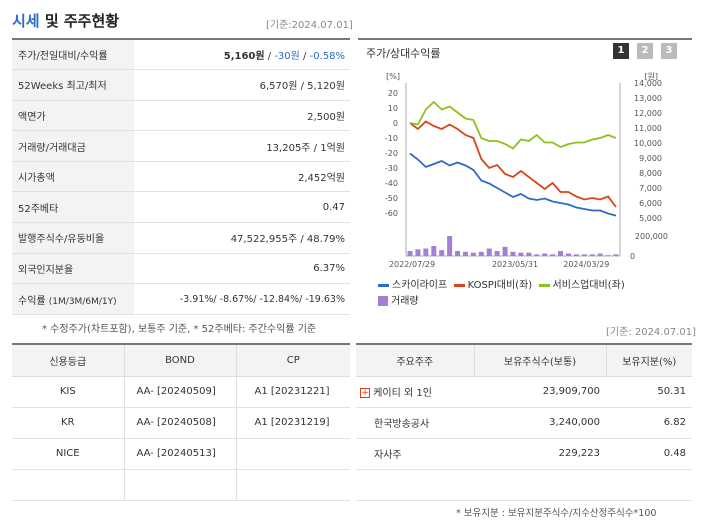 This screenshot has width=702, height=525. I want to click on expand-plus-icon: +, so click(365, 393).